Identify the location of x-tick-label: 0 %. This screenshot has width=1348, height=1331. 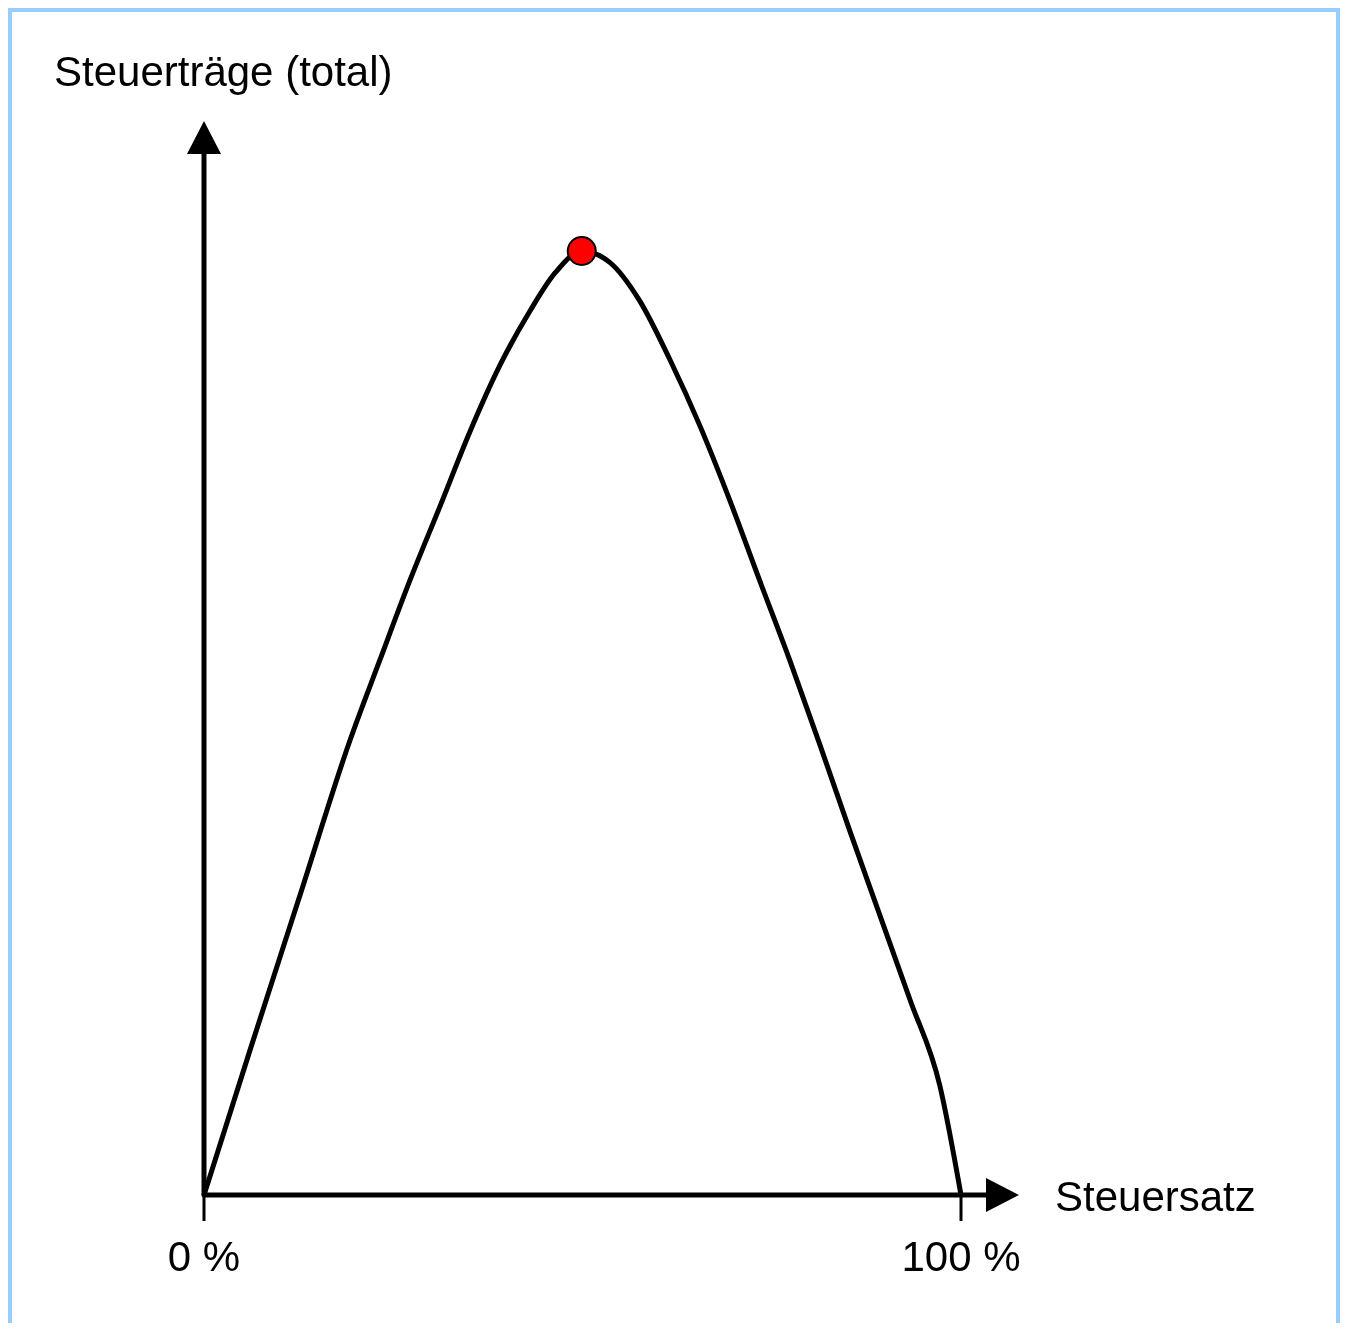
(204, 1256).